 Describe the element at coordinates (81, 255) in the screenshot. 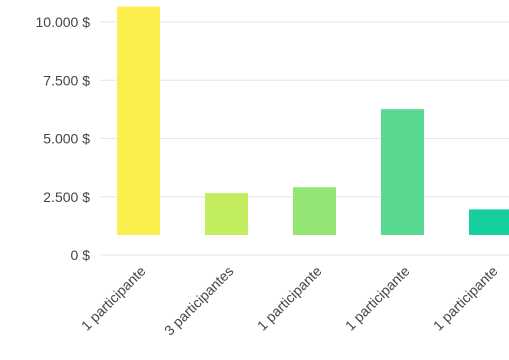

I see `y-tick-label: 0 $` at that location.